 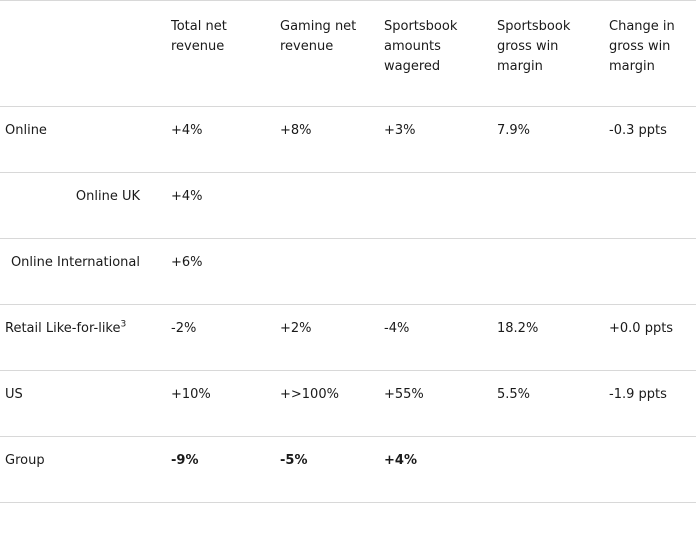 What do you see at coordinates (309, 394) in the screenshot?
I see `cell-gaming-net-revenue: +>100%` at bounding box center [309, 394].